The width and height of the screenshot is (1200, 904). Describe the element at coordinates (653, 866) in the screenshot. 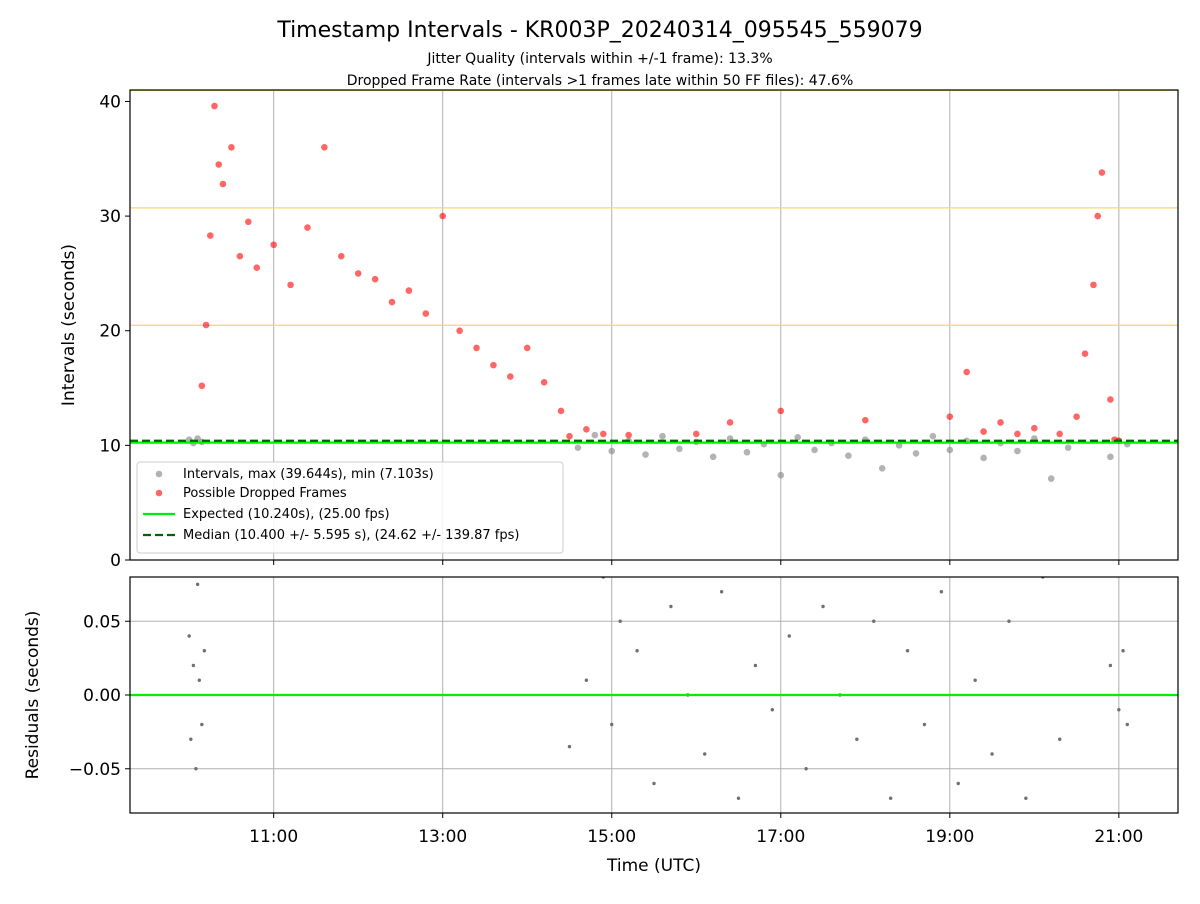

I see `bottom-xlabel: Time (UTC)` at that location.